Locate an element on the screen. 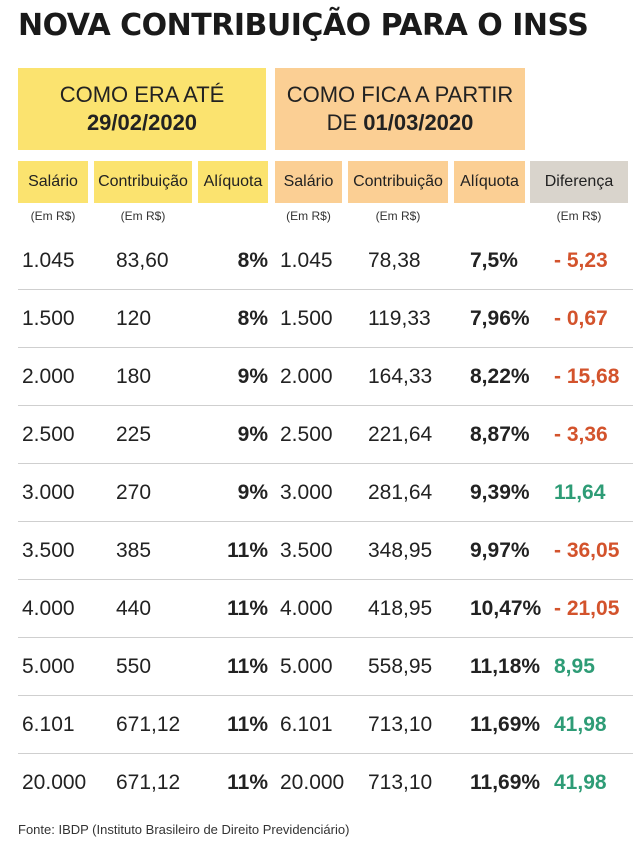  cell-diferenca: - 21,05 is located at coordinates (587, 608).